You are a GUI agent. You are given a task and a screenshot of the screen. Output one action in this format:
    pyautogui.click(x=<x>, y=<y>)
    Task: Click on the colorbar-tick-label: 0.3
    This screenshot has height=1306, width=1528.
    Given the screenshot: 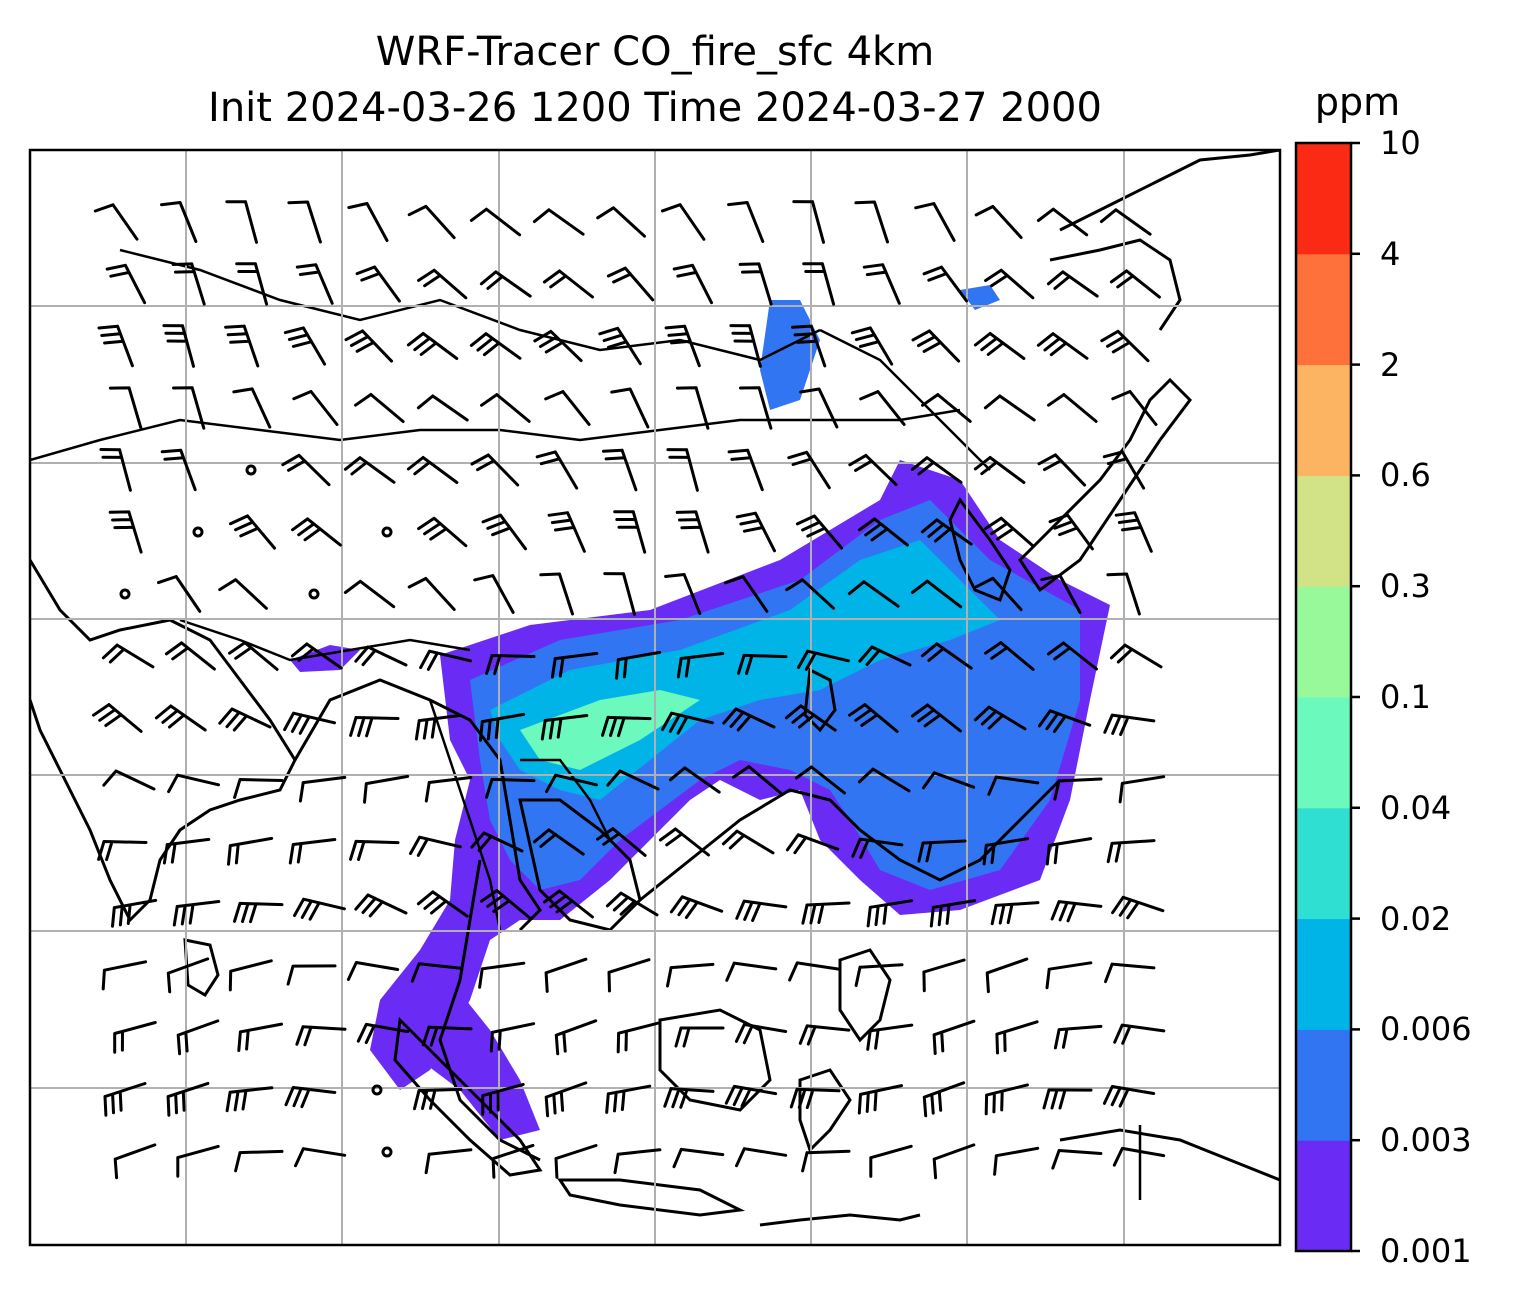 What is the action you would take?
    pyautogui.click(x=1405, y=586)
    